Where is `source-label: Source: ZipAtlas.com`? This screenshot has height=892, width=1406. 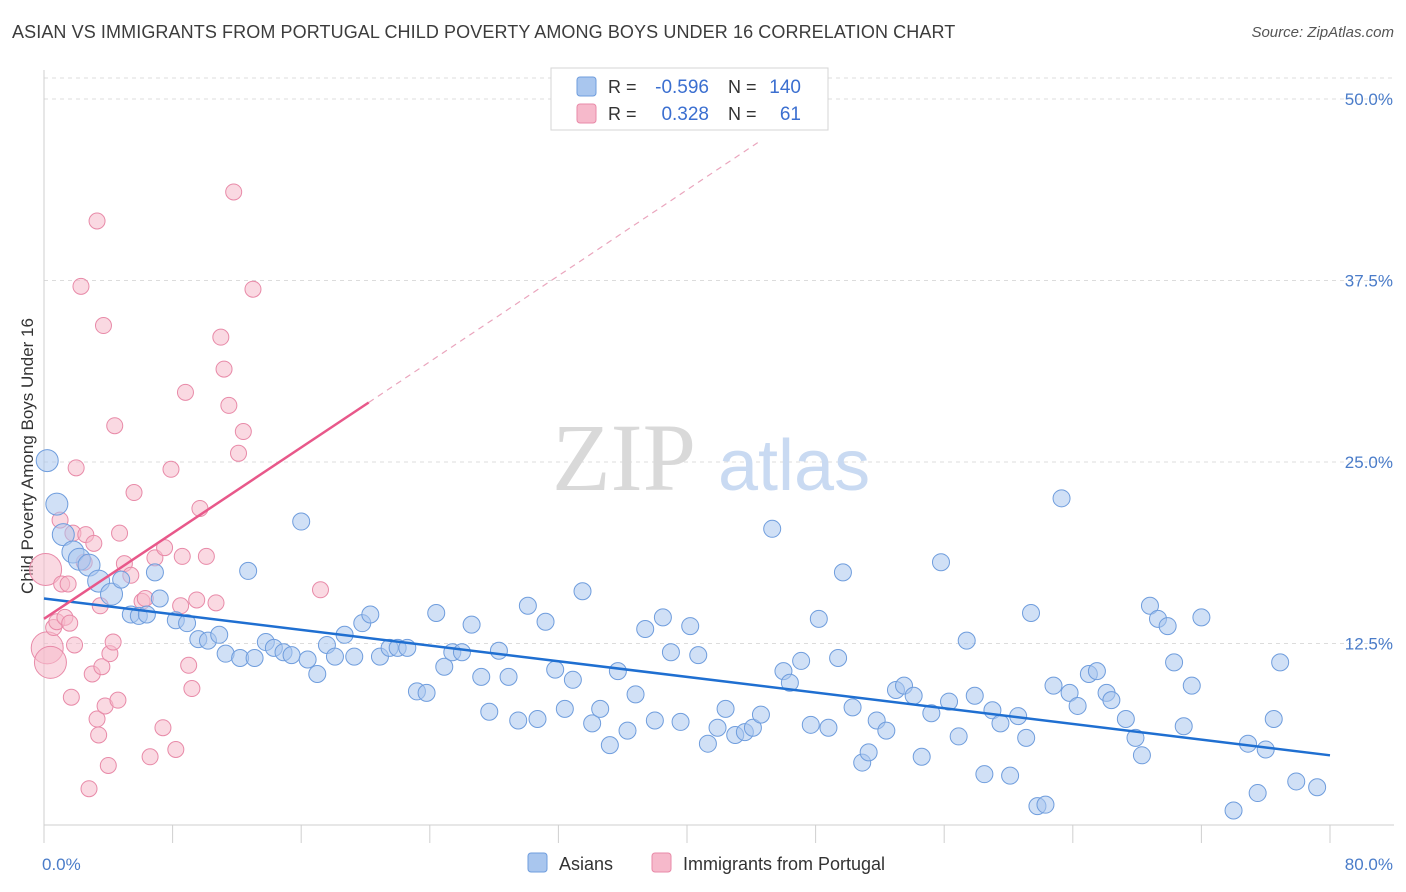 source-label: Source: ZipAtlas.com is located at coordinates (1322, 32).